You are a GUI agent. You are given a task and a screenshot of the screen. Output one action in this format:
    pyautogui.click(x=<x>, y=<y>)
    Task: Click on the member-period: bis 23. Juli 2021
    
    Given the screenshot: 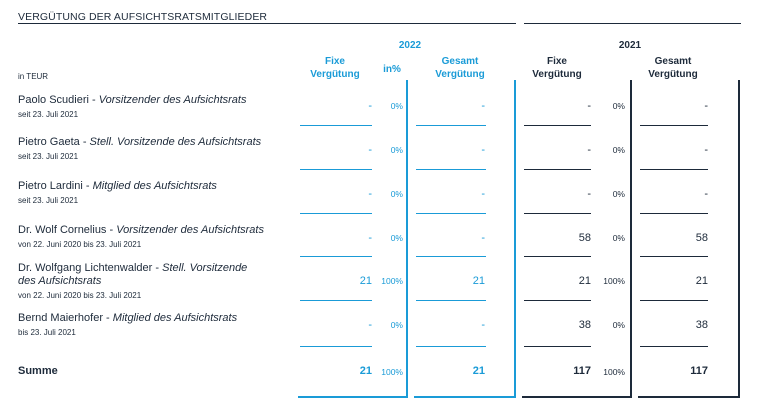 What is the action you would take?
    pyautogui.click(x=47, y=332)
    